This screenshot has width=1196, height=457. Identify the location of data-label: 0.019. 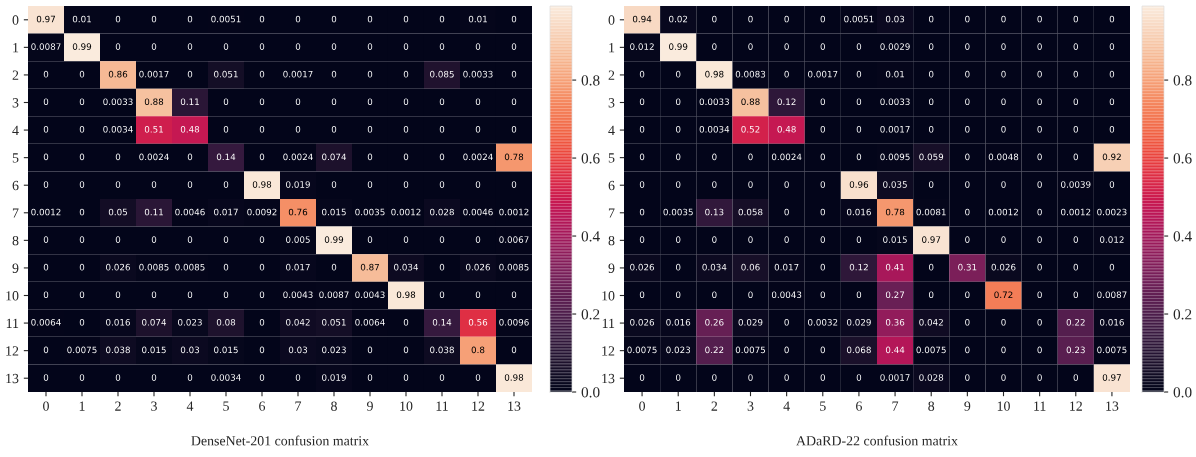
(298, 184).